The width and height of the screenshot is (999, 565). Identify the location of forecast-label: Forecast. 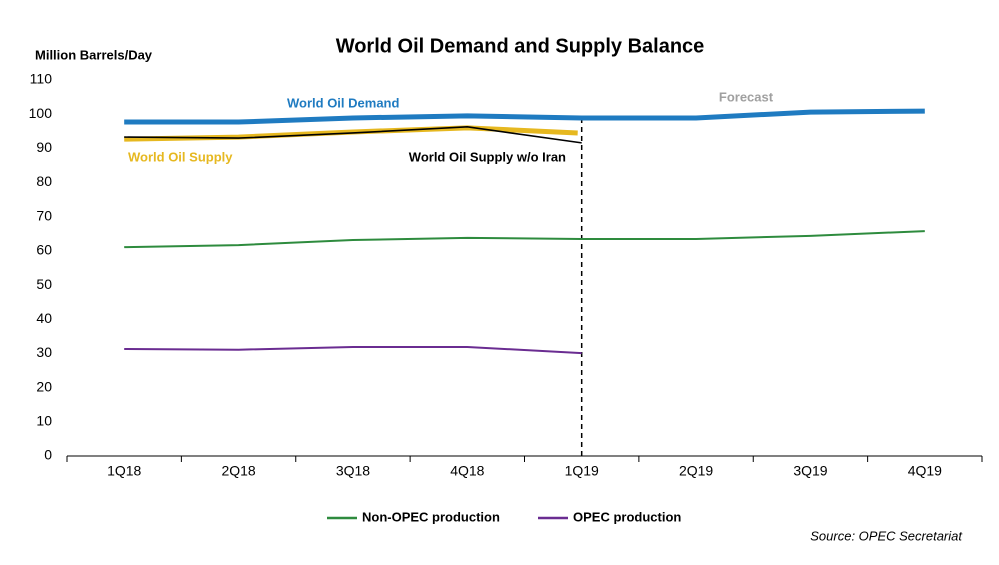
(746, 96).